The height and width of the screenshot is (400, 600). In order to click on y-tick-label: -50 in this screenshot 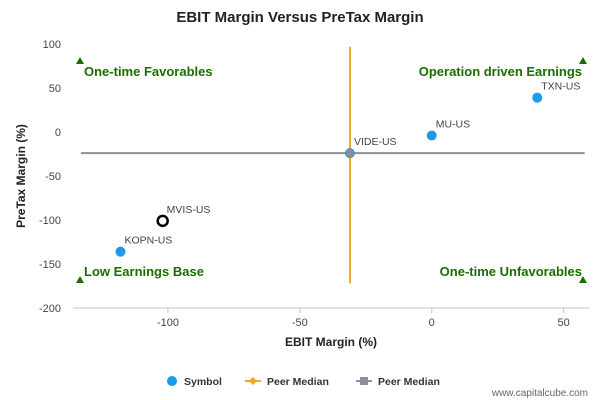, I will do `click(53, 177)`.